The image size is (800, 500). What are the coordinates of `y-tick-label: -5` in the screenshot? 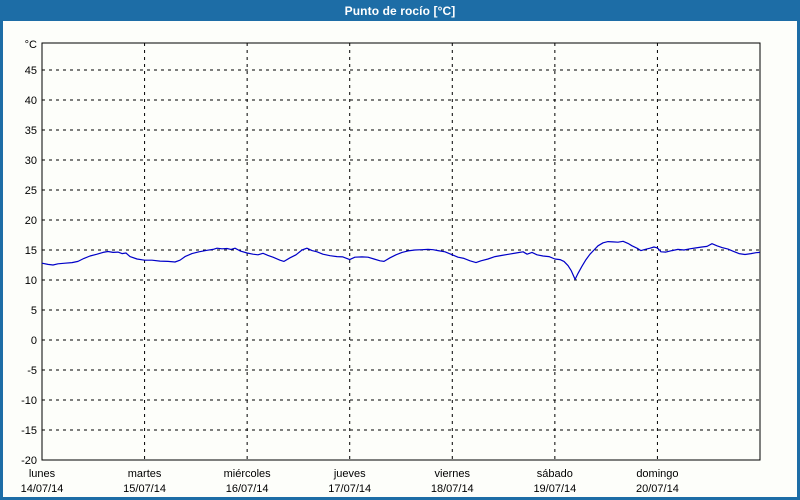 It's located at (32, 371).